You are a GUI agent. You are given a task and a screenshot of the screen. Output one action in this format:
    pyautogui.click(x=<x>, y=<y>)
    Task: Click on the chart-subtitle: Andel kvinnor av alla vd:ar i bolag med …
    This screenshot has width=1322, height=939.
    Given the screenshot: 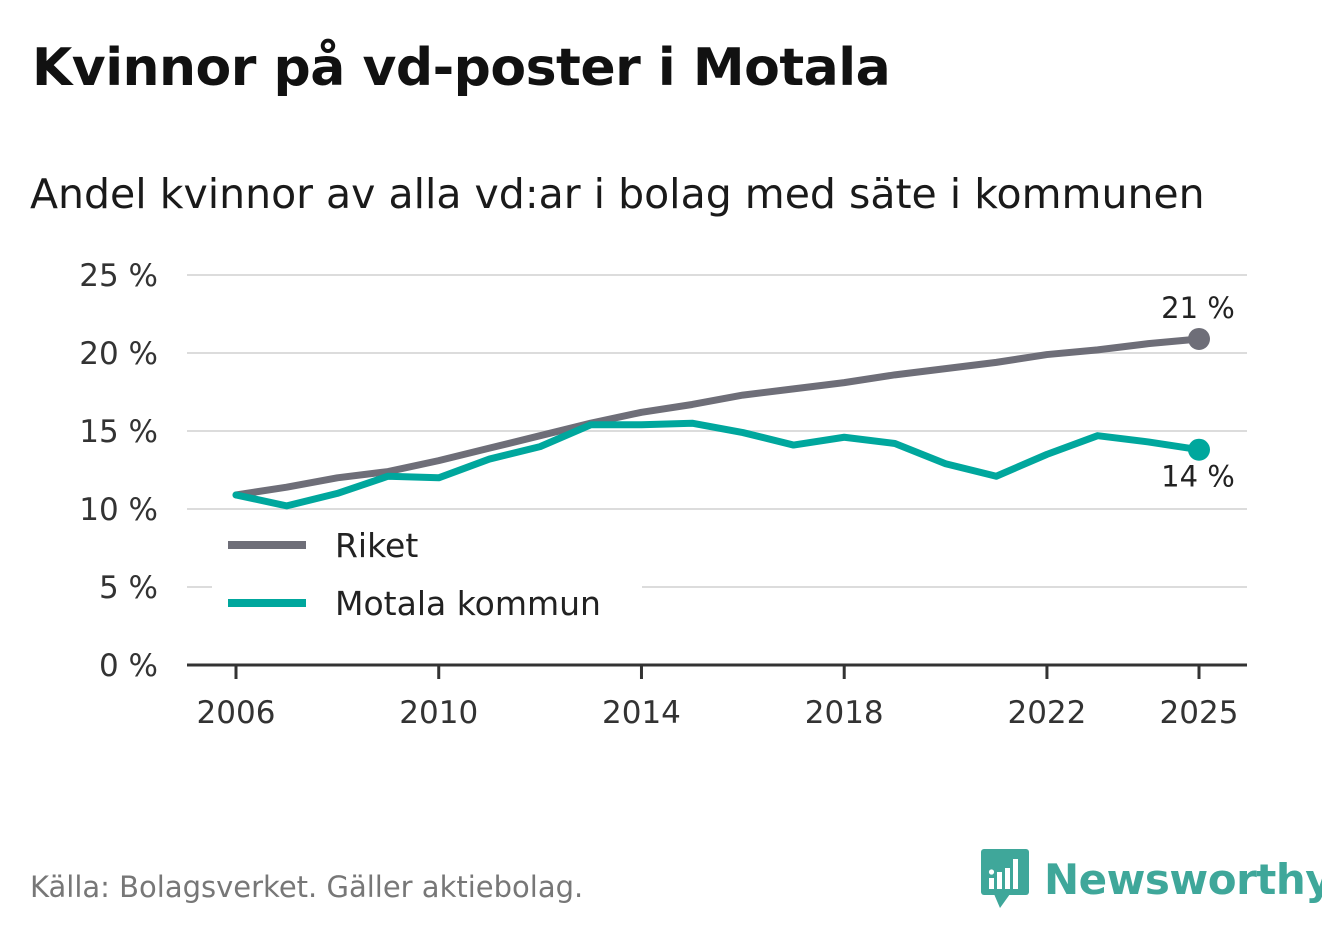 What is the action you would take?
    pyautogui.click(x=617, y=194)
    